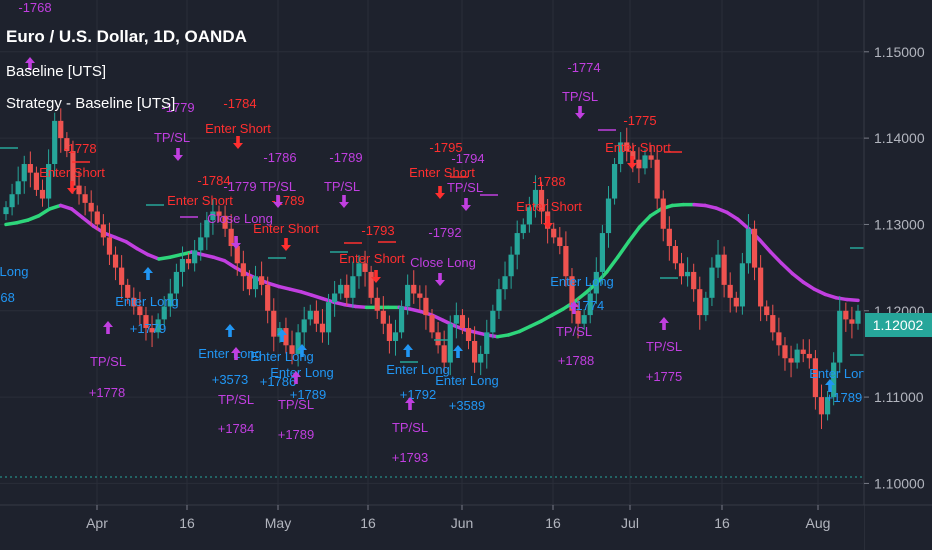 The width and height of the screenshot is (932, 550). What do you see at coordinates (56, 71) in the screenshot?
I see `indicator-baseline-label: Baseline [UTS]` at bounding box center [56, 71].